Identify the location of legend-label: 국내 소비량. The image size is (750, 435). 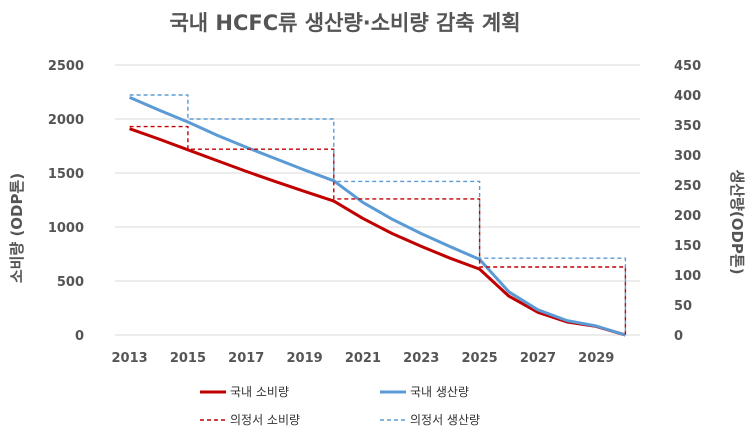
(259, 392).